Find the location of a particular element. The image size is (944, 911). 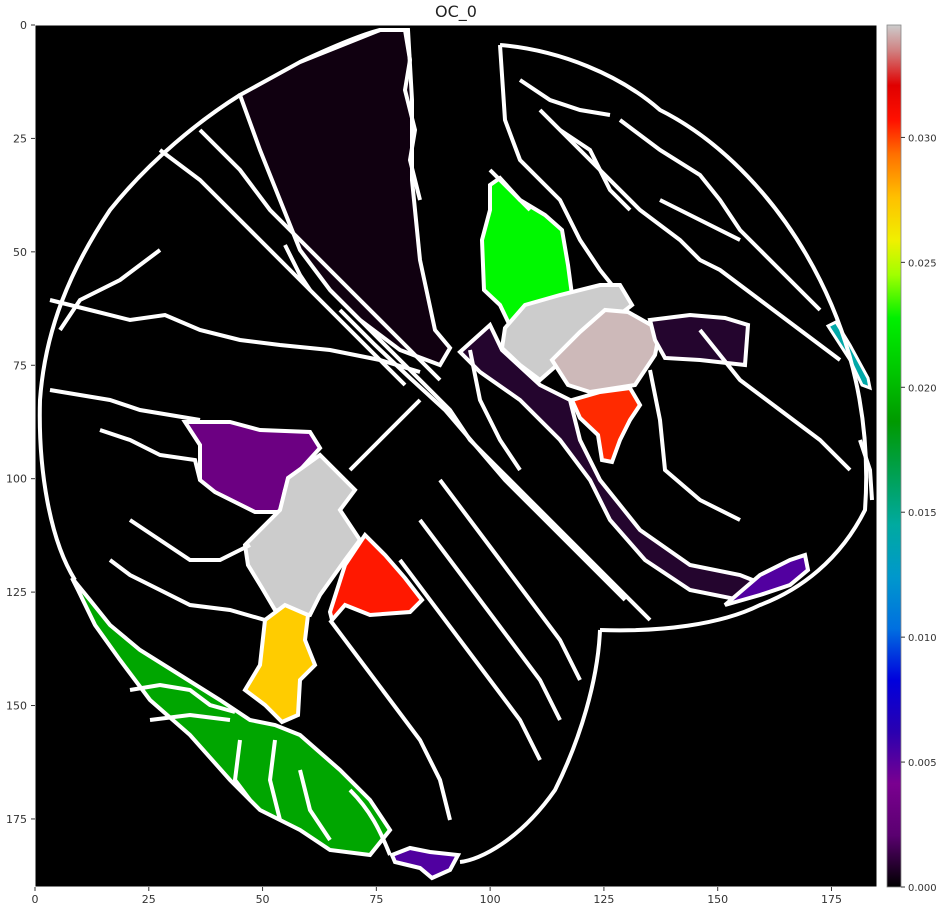

y-tick-label: 75 is located at coordinates (20, 365).